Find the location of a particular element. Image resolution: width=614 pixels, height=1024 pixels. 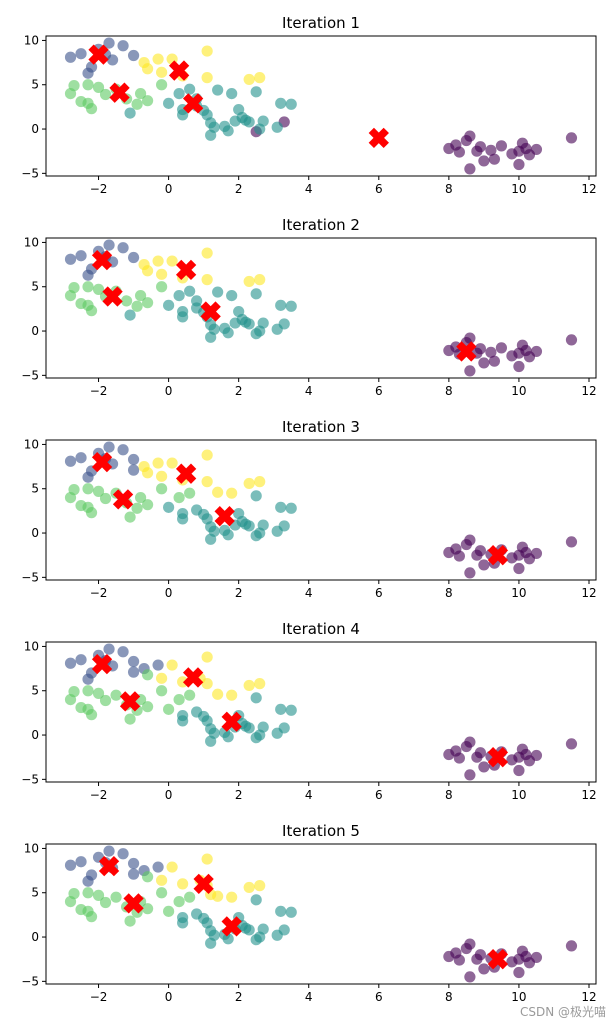

x-tick-label: 12 is located at coordinates (588, 997).